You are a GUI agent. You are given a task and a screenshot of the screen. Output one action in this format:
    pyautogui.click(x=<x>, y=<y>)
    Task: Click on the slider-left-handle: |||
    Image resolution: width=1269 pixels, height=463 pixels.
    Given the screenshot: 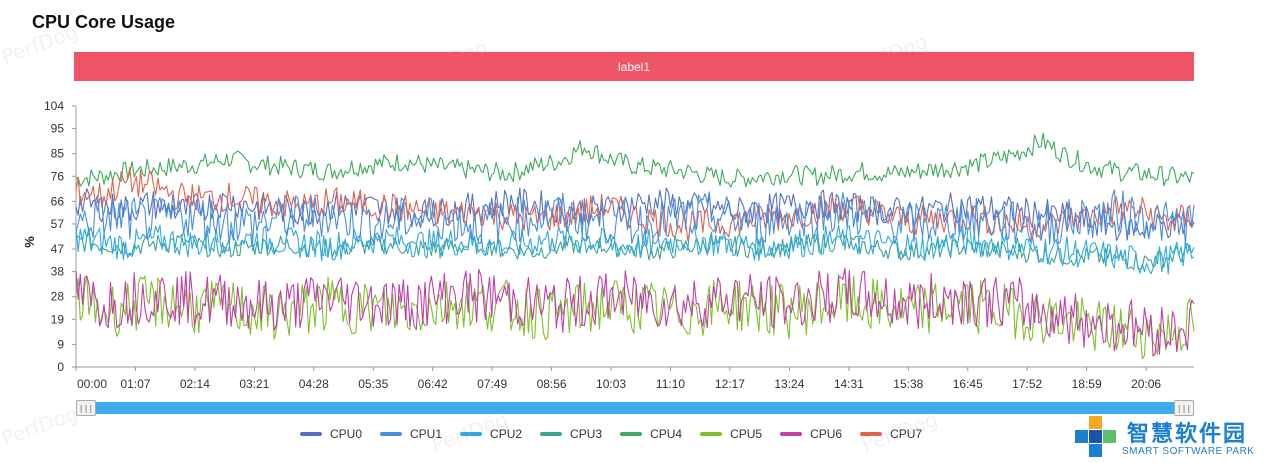 What is the action you would take?
    pyautogui.click(x=86, y=408)
    